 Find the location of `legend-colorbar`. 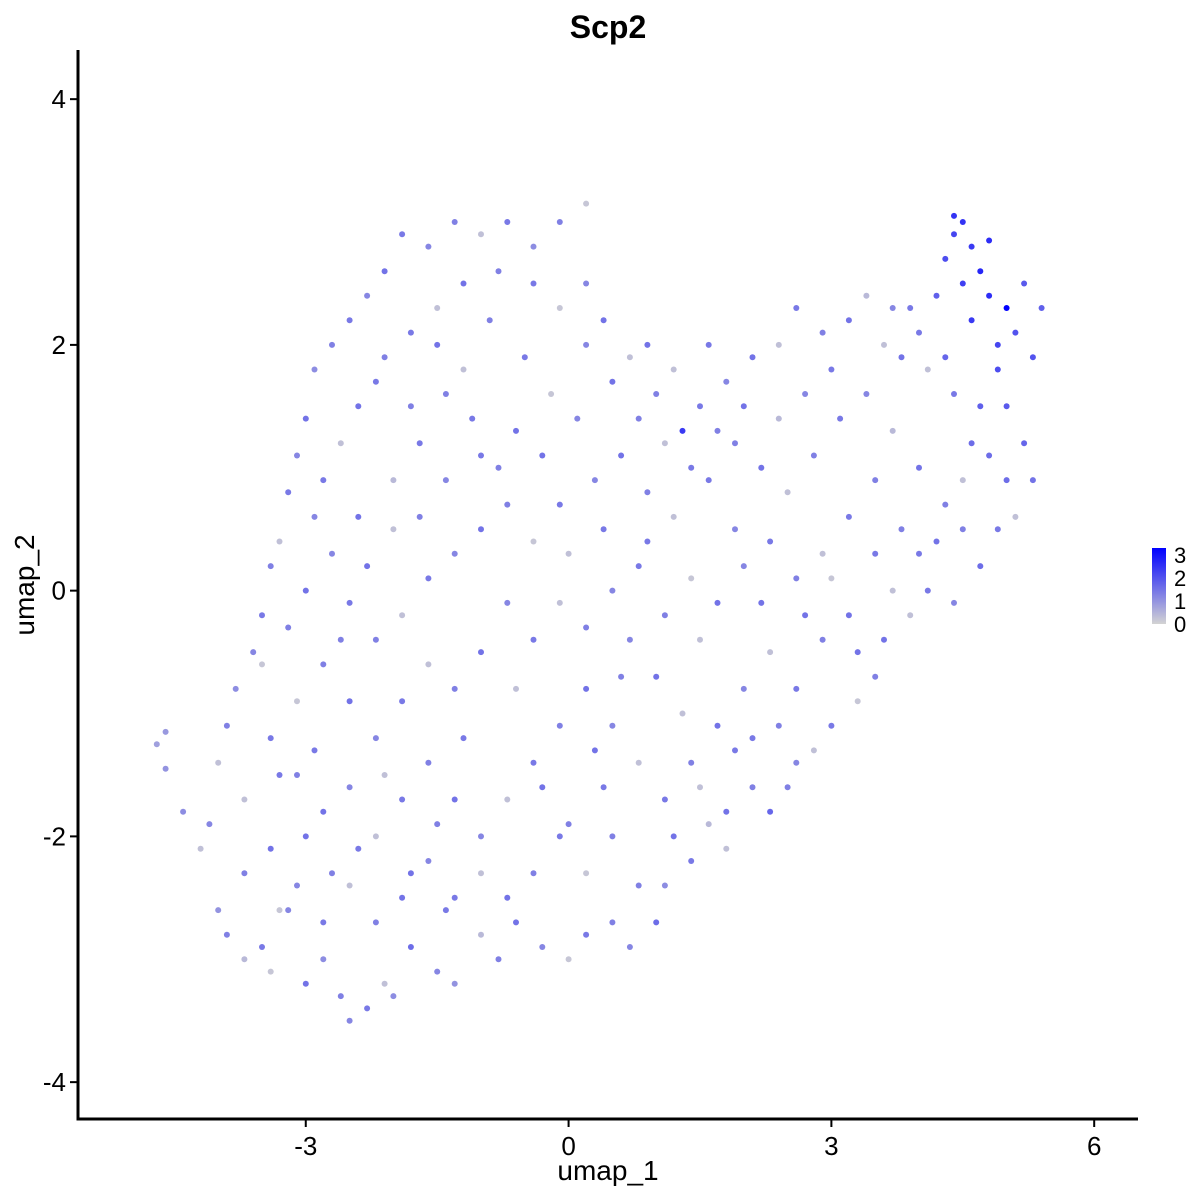

legend-colorbar is located at coordinates (1159, 586).